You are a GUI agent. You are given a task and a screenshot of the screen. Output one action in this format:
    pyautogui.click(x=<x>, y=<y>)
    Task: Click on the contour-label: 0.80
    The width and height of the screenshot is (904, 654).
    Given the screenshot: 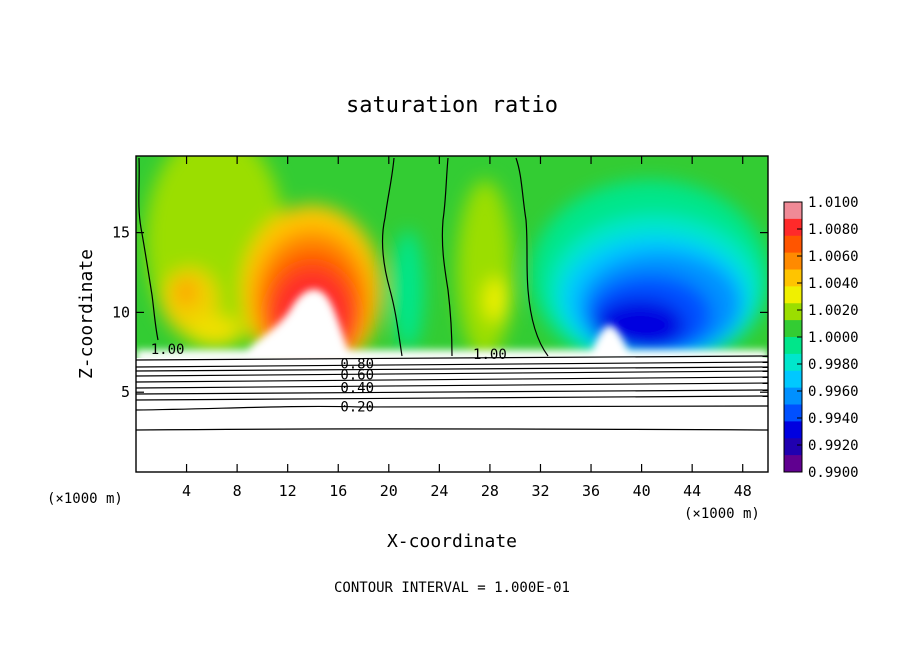 What is the action you would take?
    pyautogui.click(x=357, y=364)
    